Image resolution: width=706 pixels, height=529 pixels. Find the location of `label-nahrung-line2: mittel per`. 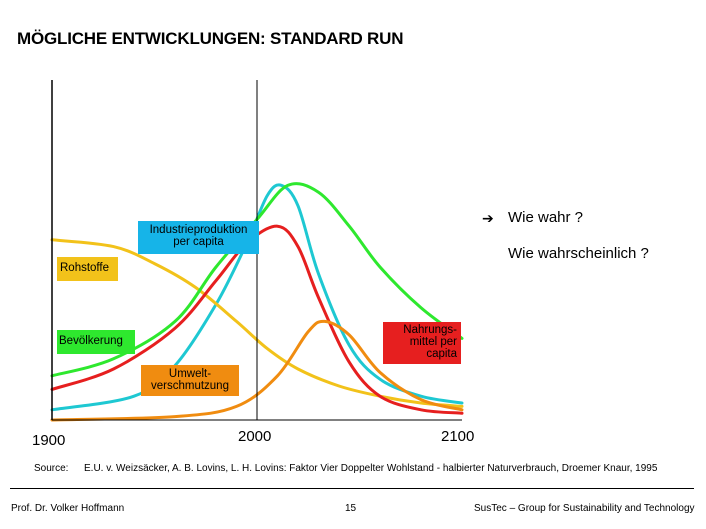

label-nahrung-line2: mittel per is located at coordinates (433, 342).